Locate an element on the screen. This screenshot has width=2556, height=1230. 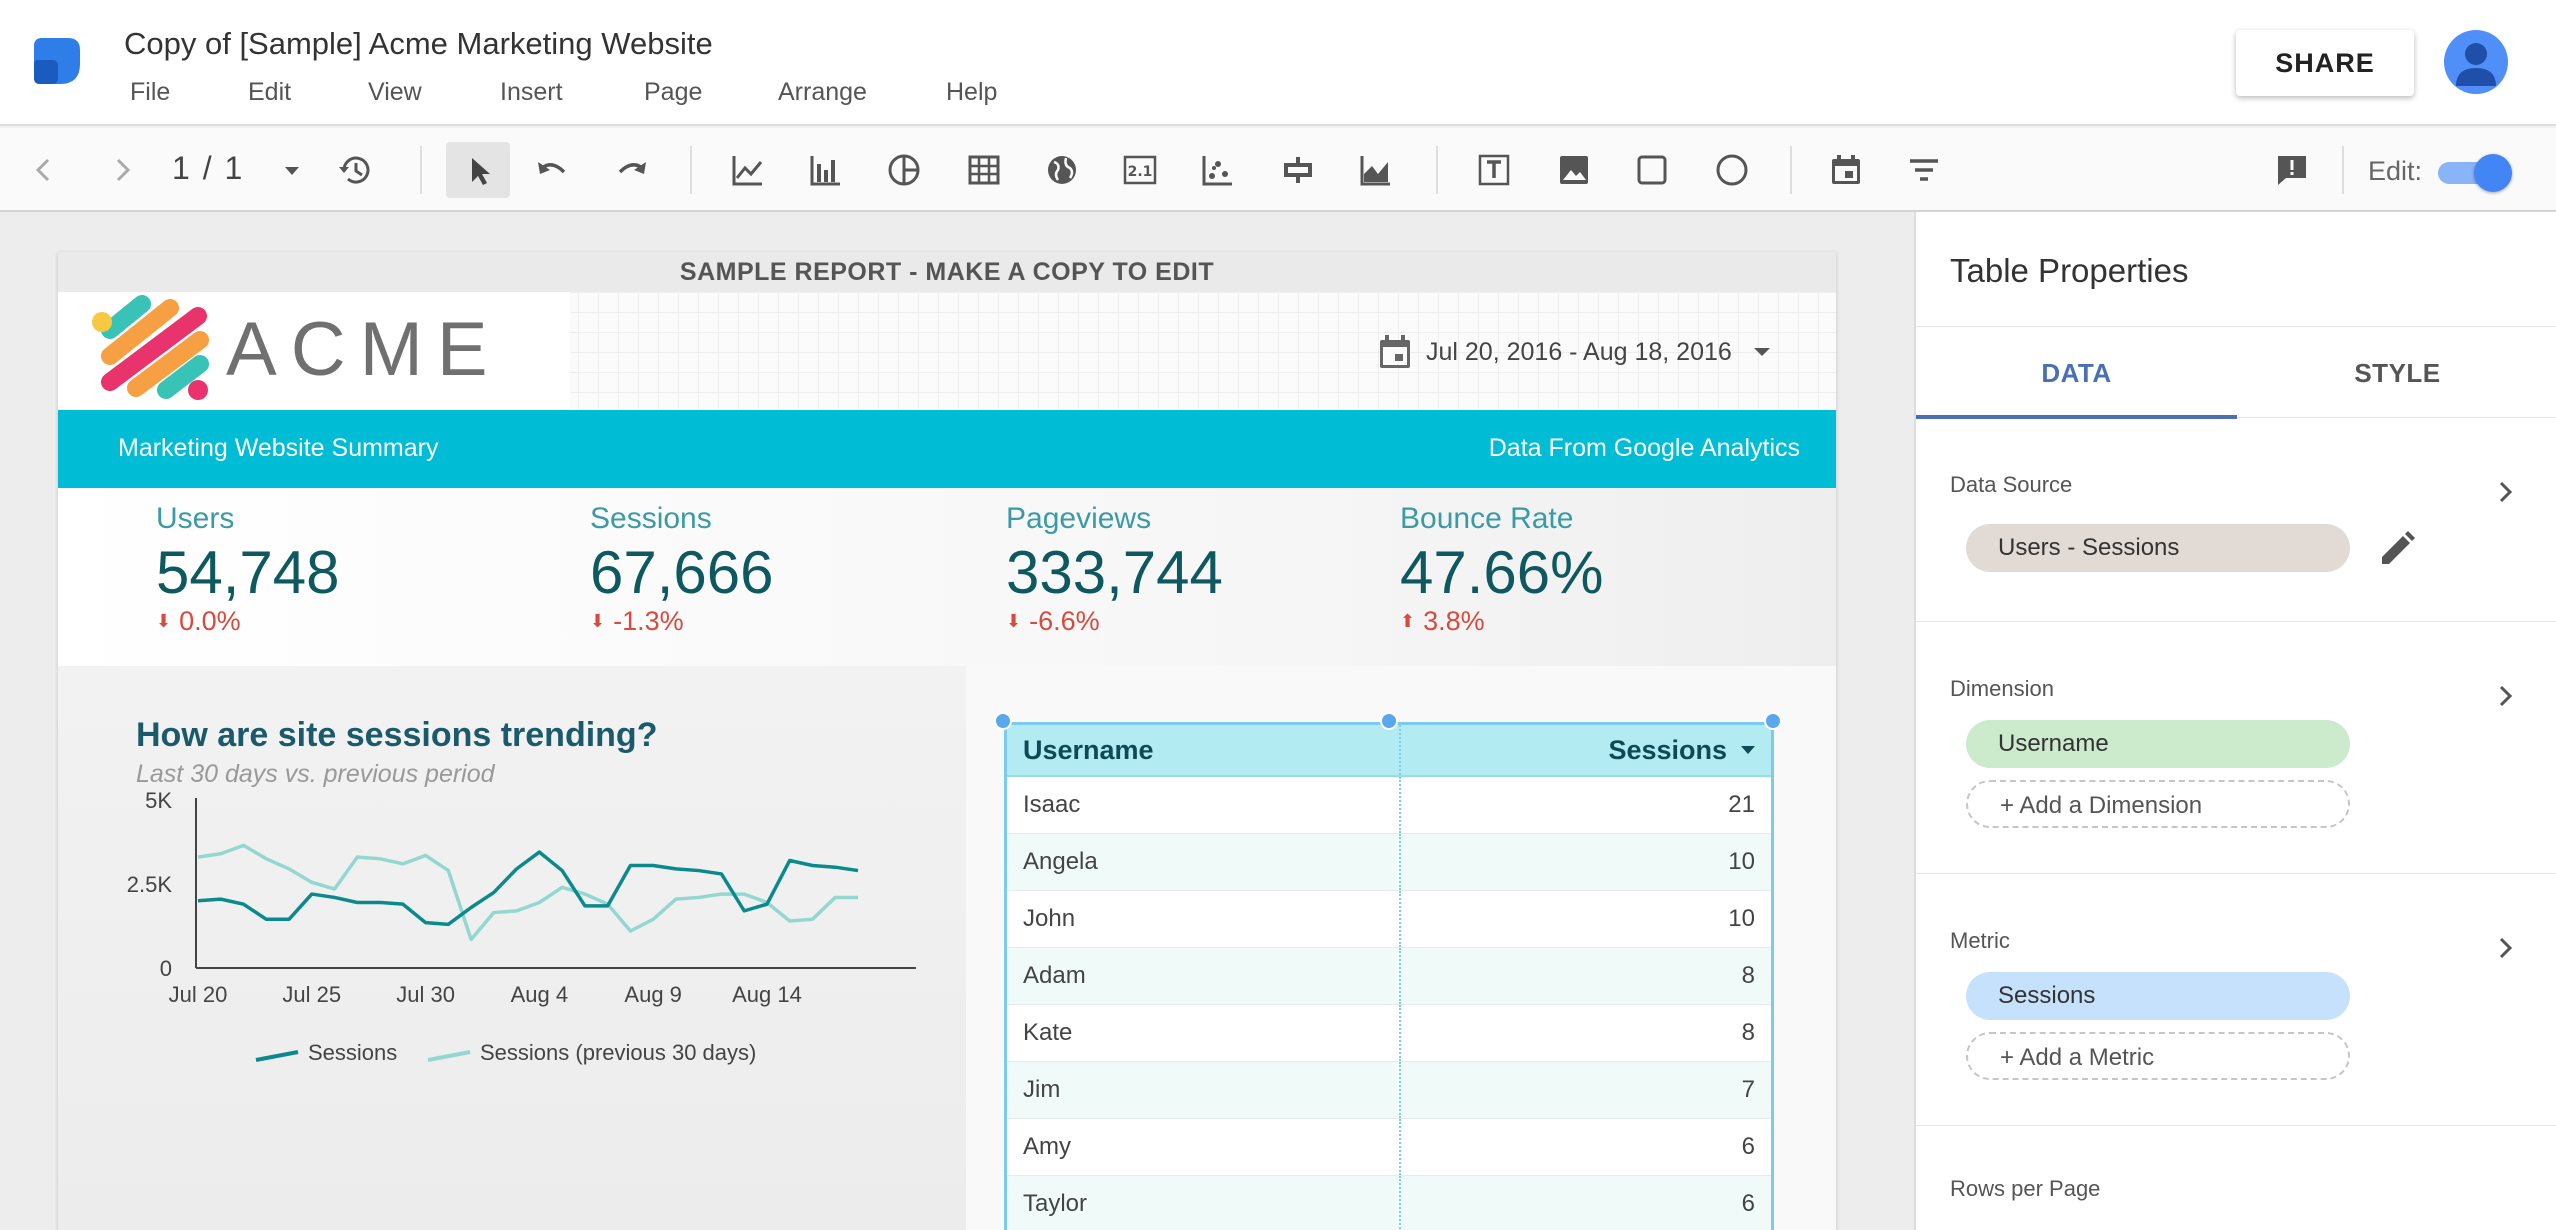
pencil-edit-icon is located at coordinates (2397, 549).